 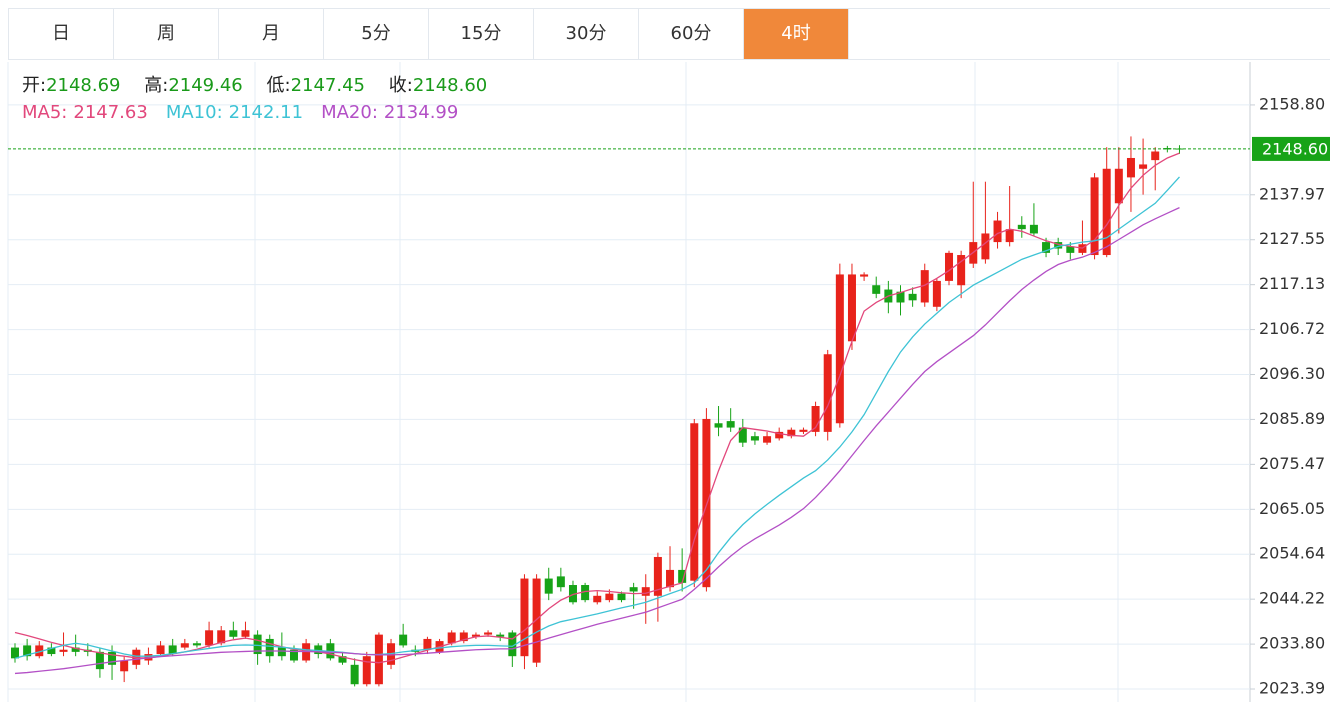 What do you see at coordinates (42, 112) in the screenshot?
I see `ma-name: MA5` at bounding box center [42, 112].